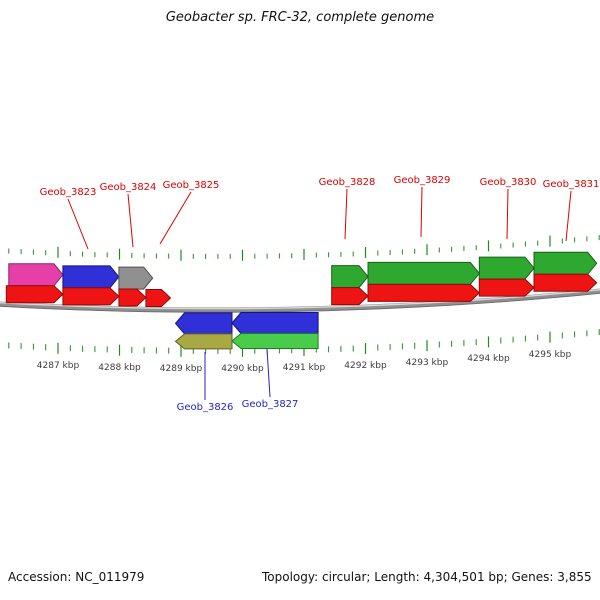 This screenshot has width=600, height=600. I want to click on scale-label: 4291 kbp, so click(304, 367).